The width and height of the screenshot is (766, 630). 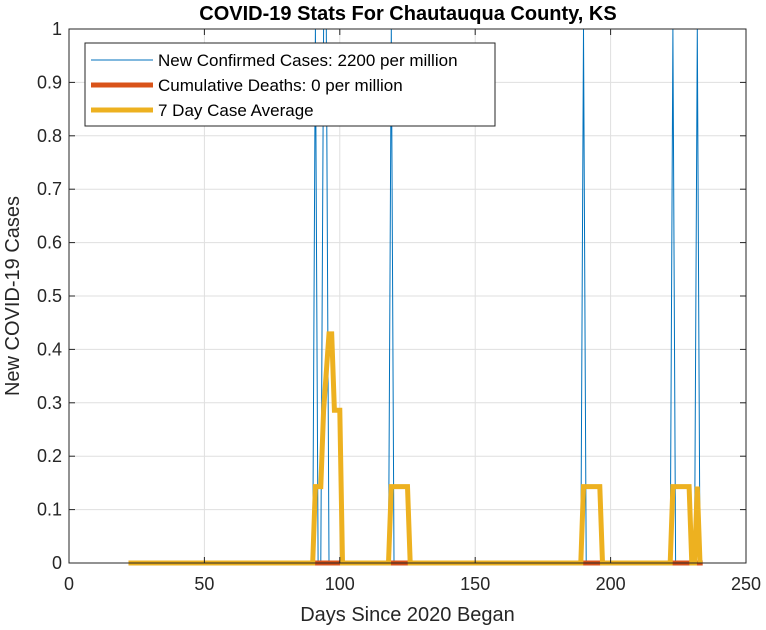 I want to click on y-tick-label: 0.9, so click(x=49, y=82).